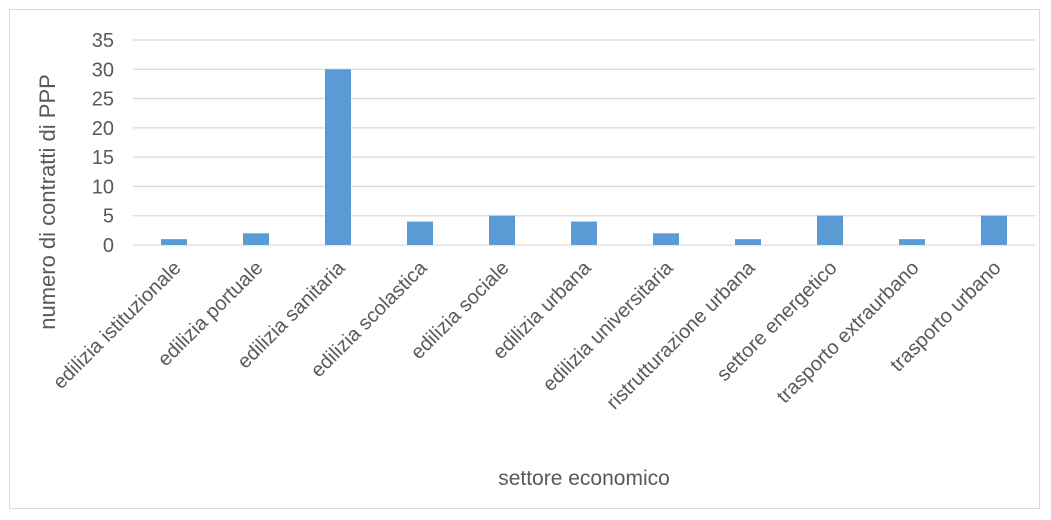 This screenshot has width=1051, height=520. What do you see at coordinates (103, 100) in the screenshot?
I see `y-tick-label: 25` at bounding box center [103, 100].